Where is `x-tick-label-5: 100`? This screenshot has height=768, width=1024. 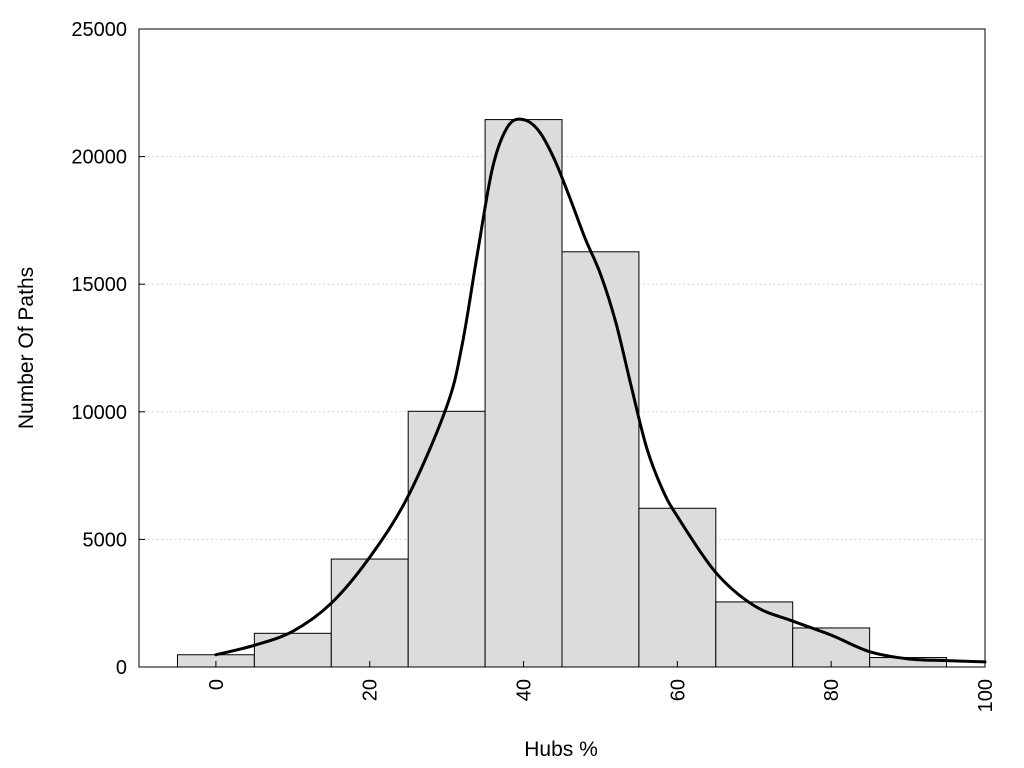
x-tick-label-5: 100 is located at coordinates (986, 695).